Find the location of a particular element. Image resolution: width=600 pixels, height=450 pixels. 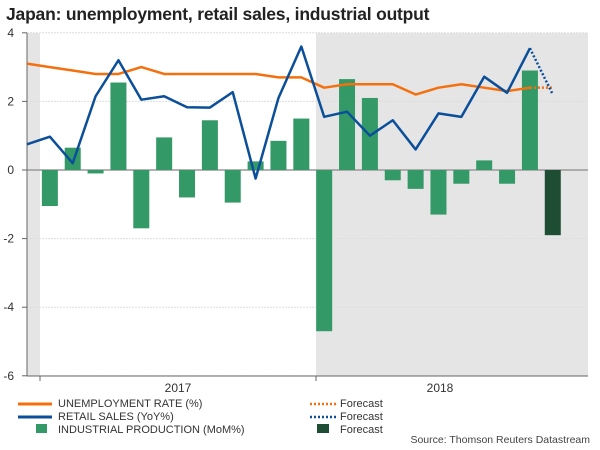

legend-swatch-industrial is located at coordinates (41, 428).